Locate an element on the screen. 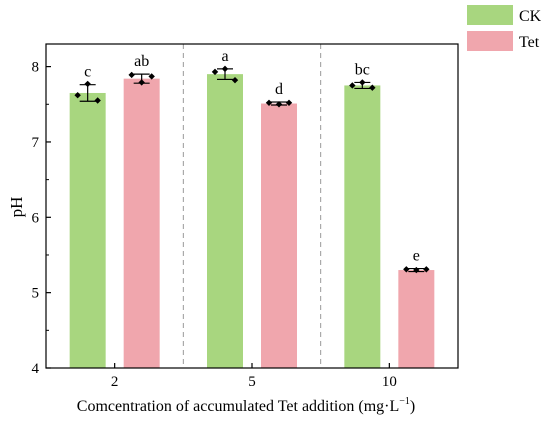 The width and height of the screenshot is (550, 422). legend-label-ck: CK is located at coordinates (530, 16).